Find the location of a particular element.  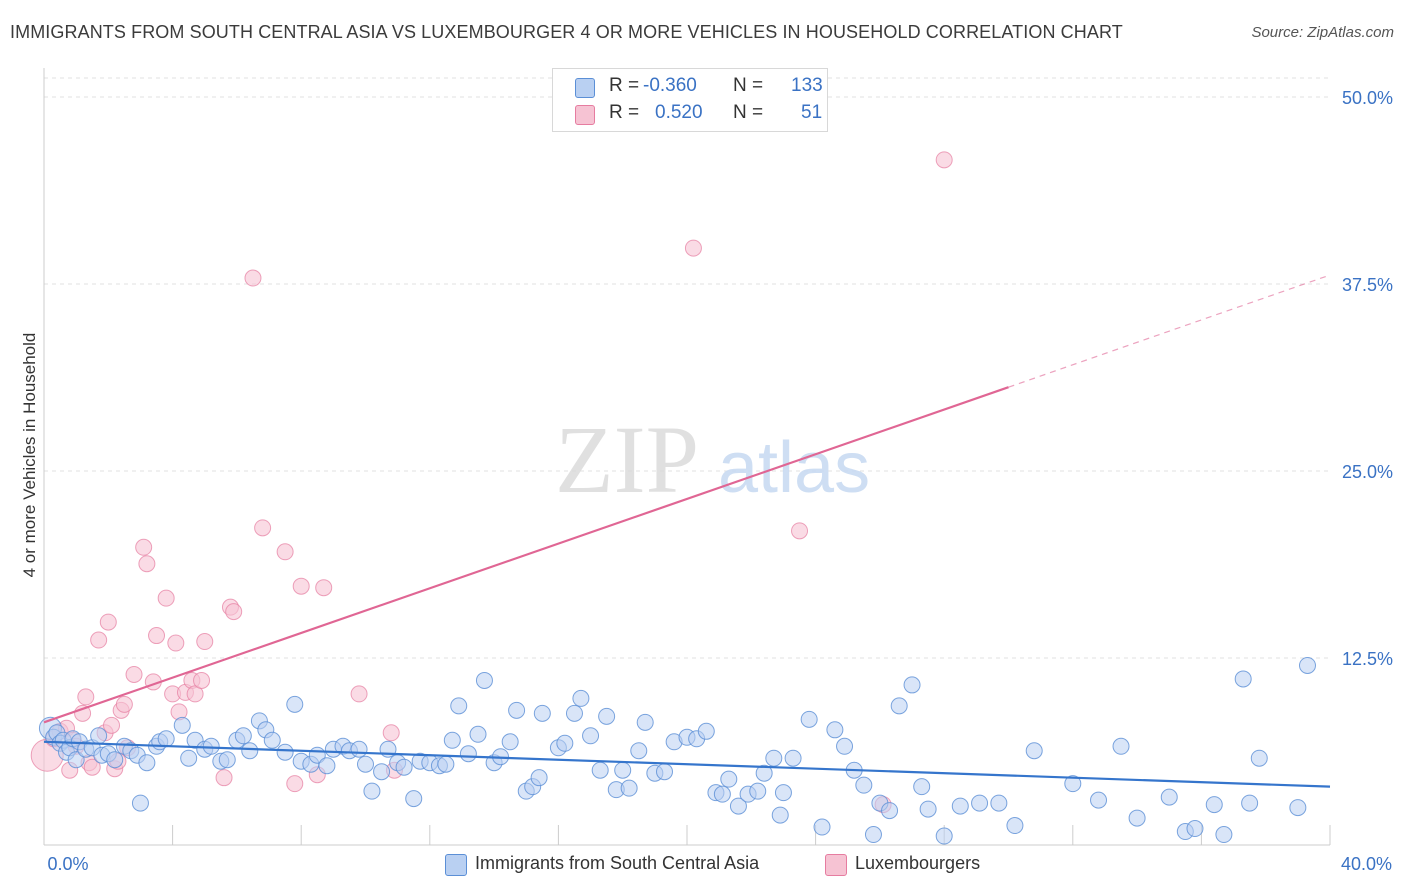

watermark-atlas: atlas is located at coordinates (794, 468).